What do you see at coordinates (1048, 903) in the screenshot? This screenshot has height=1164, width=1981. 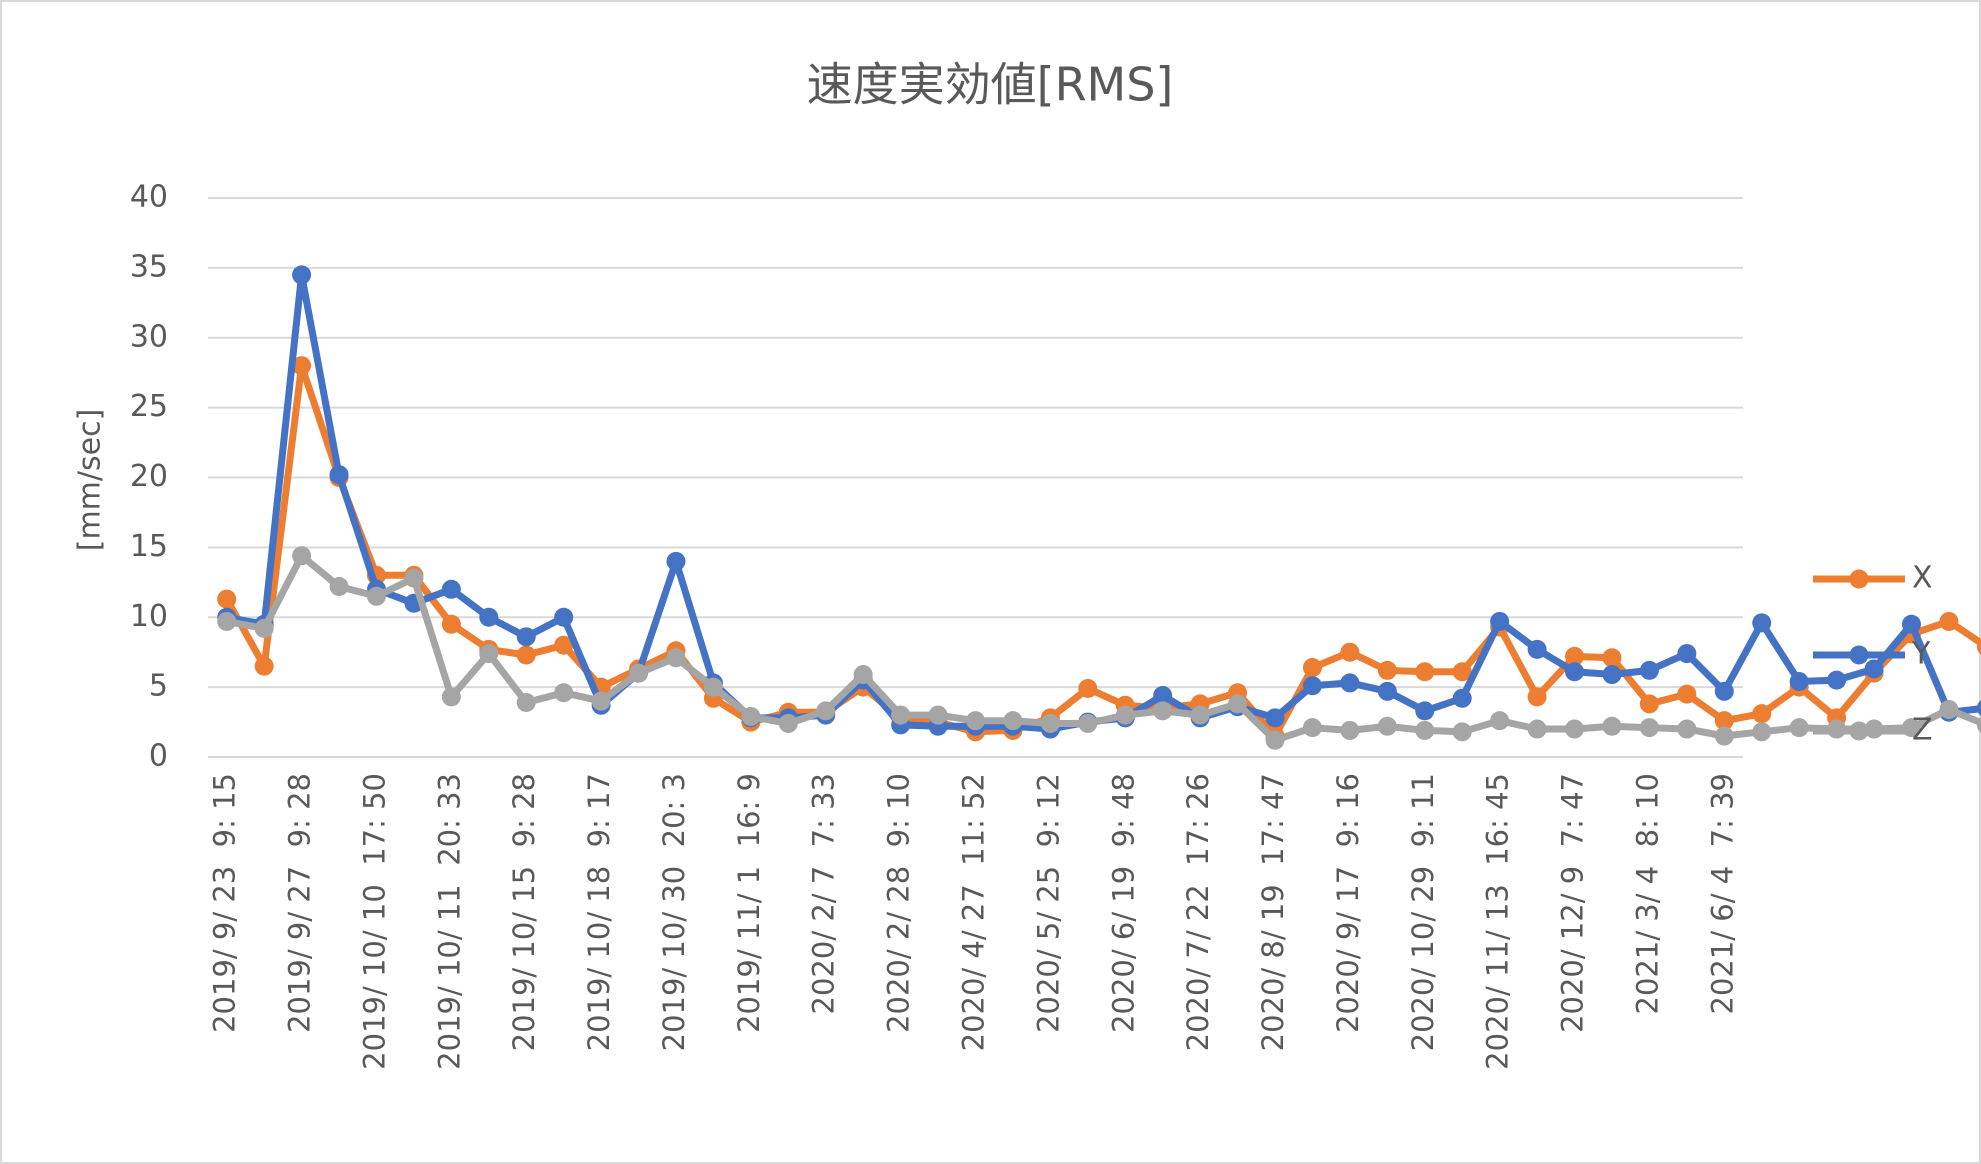 I see `x-tick-label: 2020/ 5/ 25 9: 12` at bounding box center [1048, 903].